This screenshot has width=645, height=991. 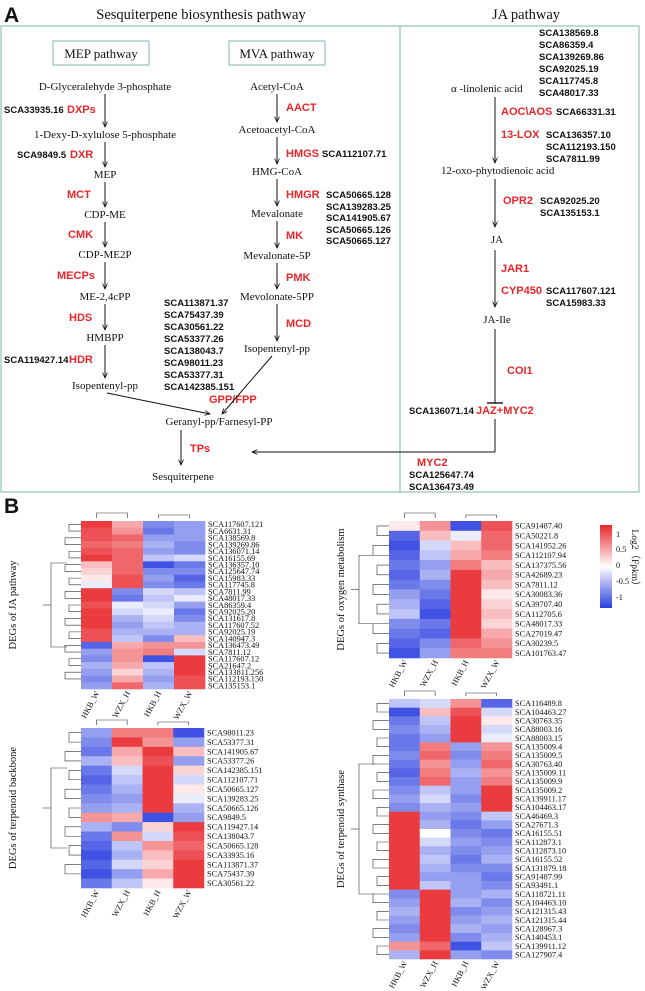 I want to click on aoc-gene: SCA66331.31, so click(x=586, y=112).